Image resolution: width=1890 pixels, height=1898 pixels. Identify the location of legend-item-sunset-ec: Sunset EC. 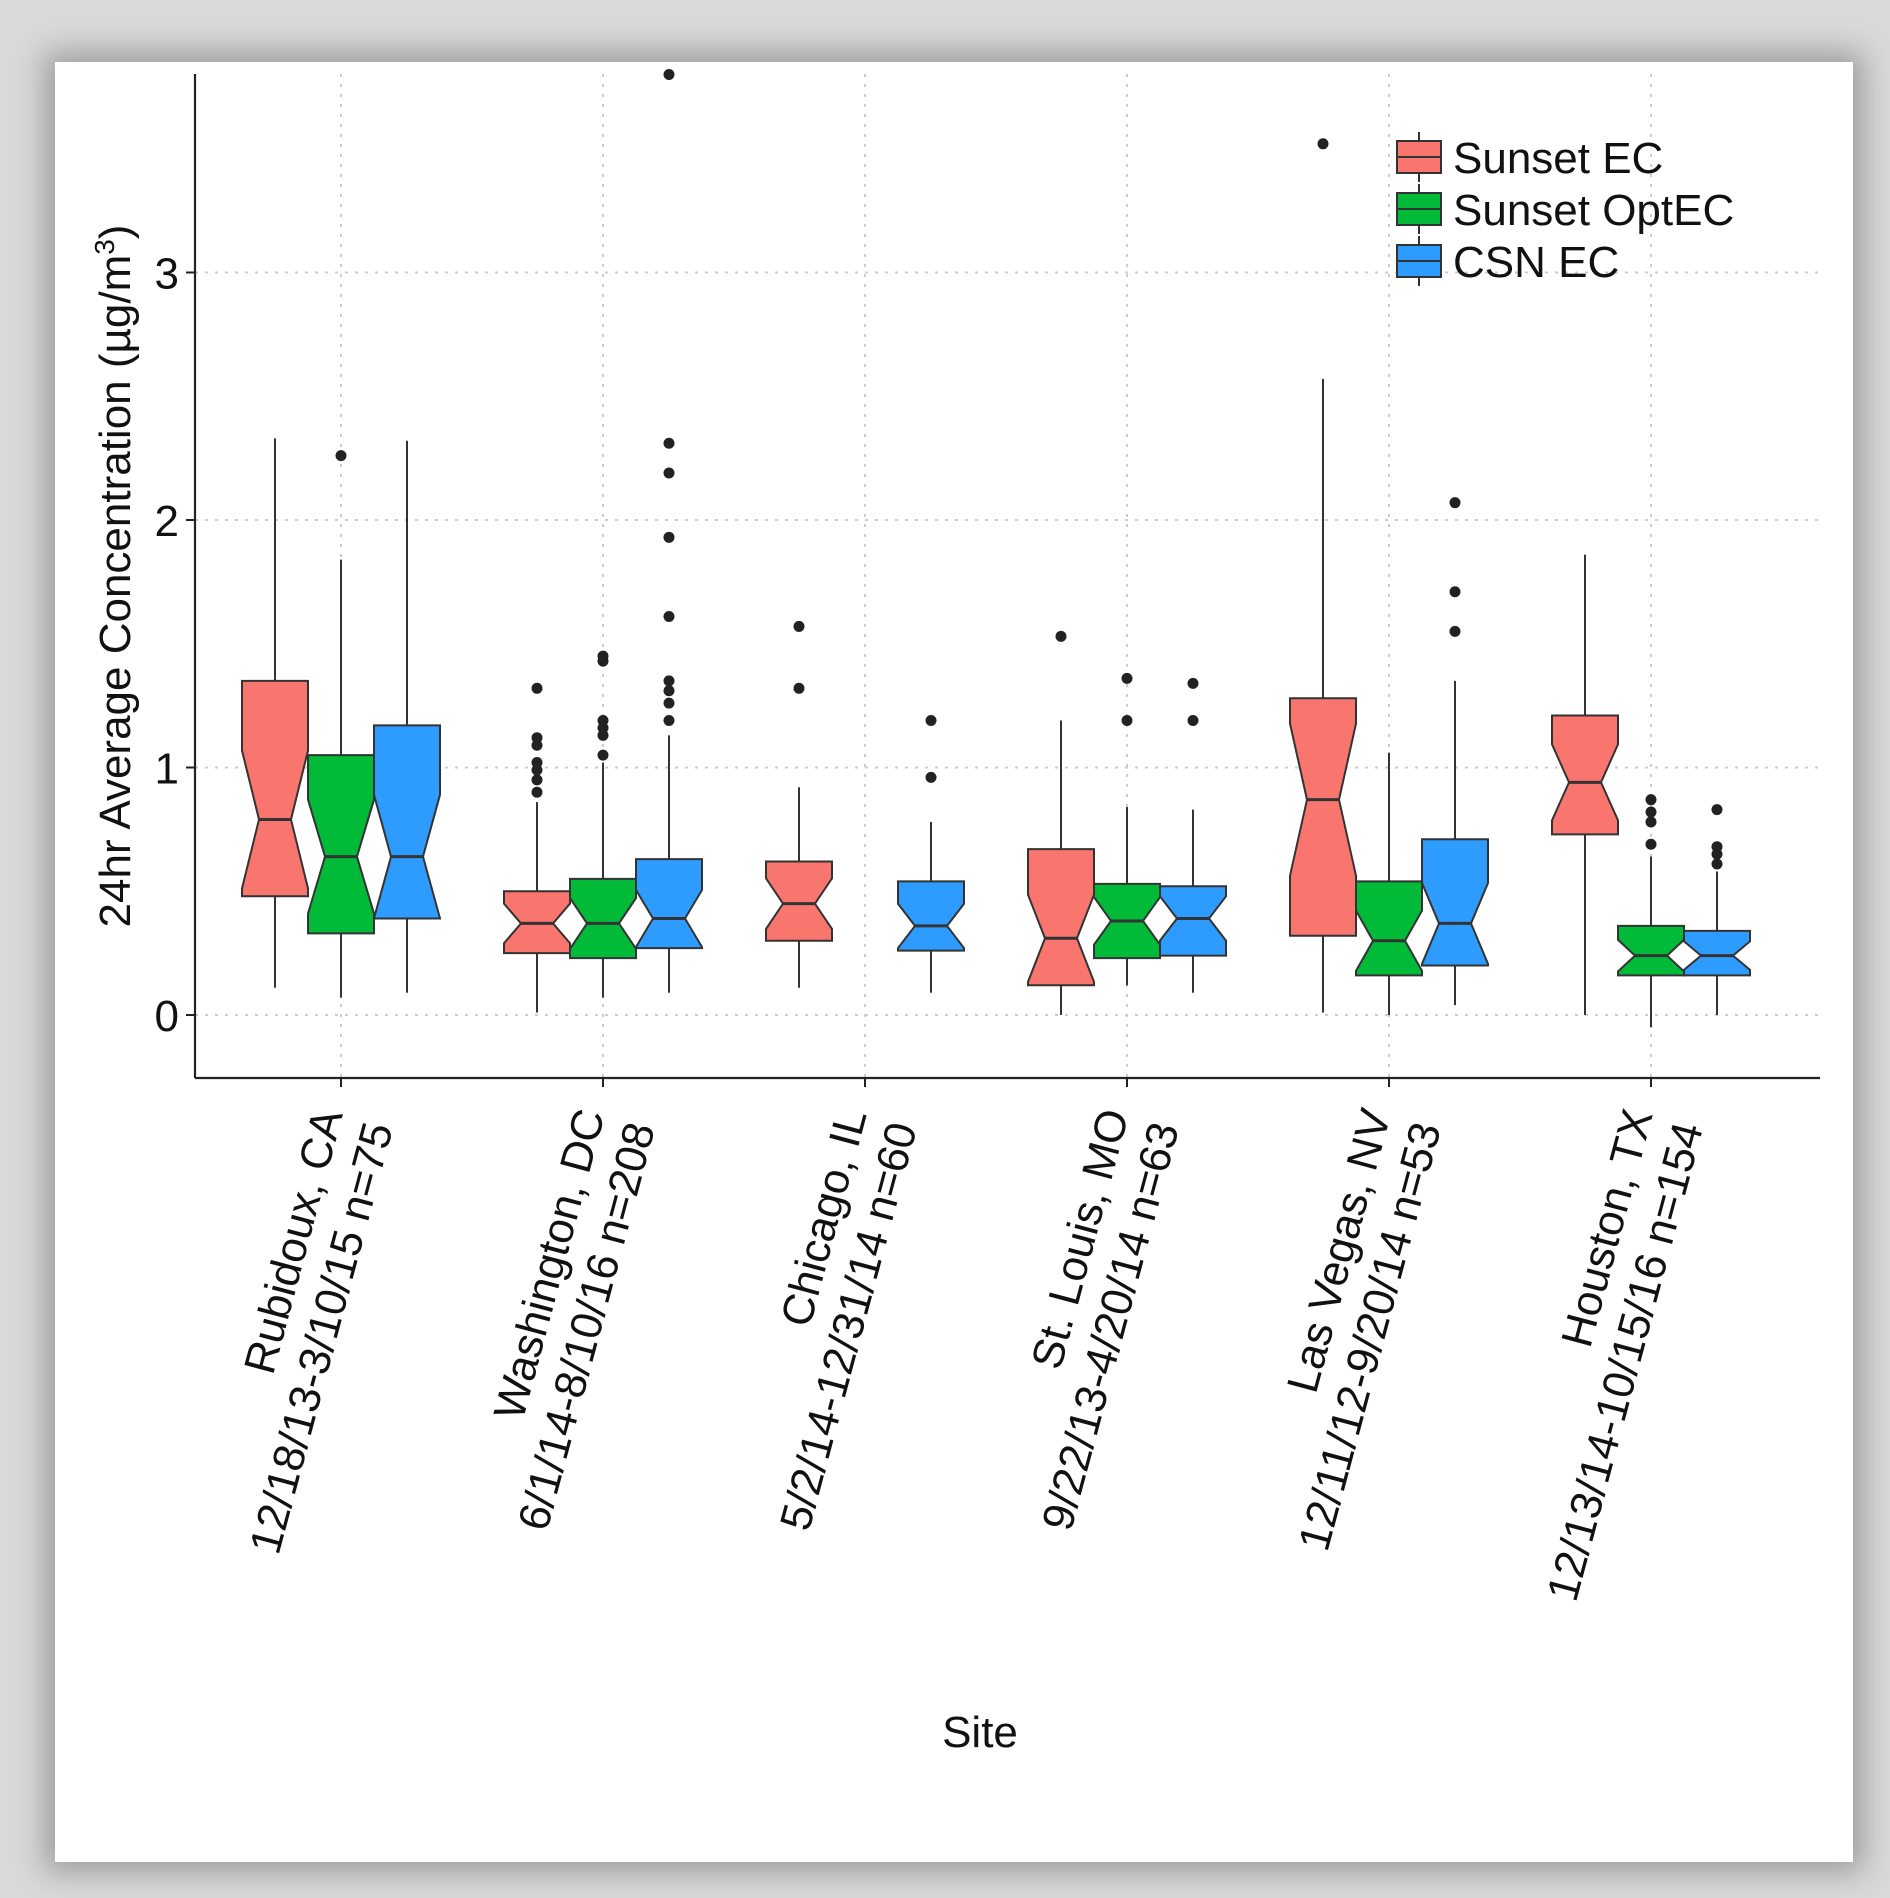
(1529, 157).